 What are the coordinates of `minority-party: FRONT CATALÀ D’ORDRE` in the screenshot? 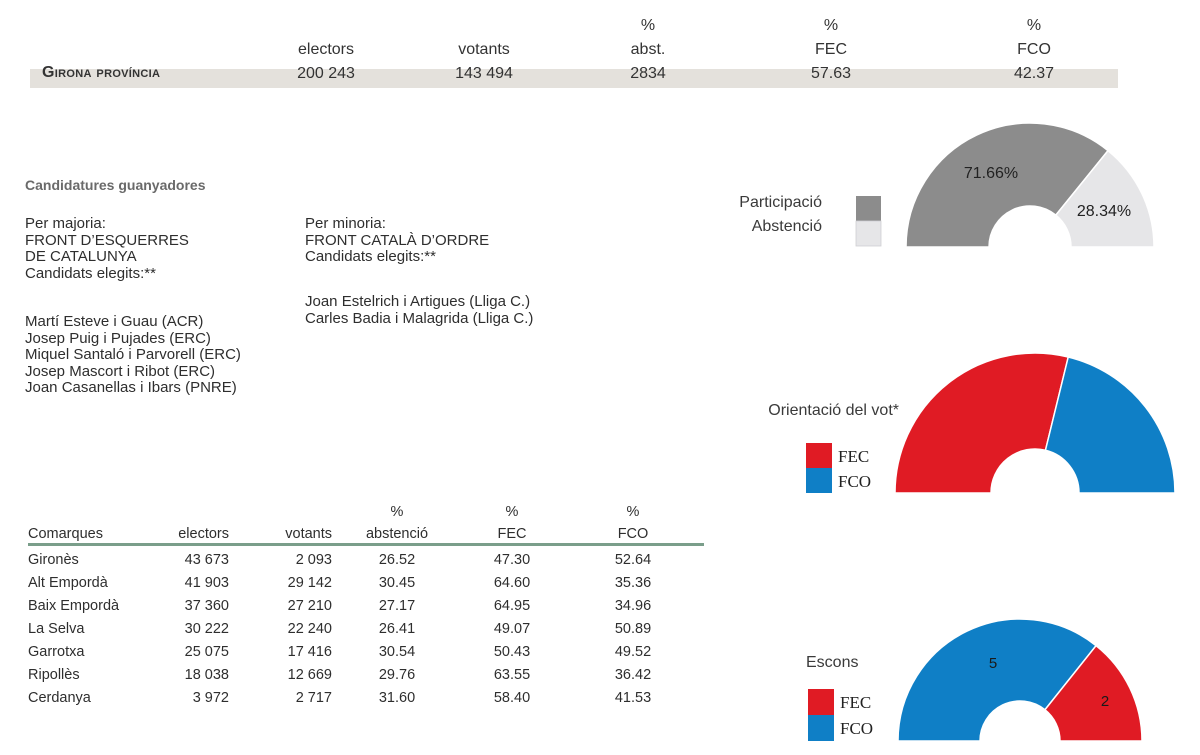 It's located at (397, 240).